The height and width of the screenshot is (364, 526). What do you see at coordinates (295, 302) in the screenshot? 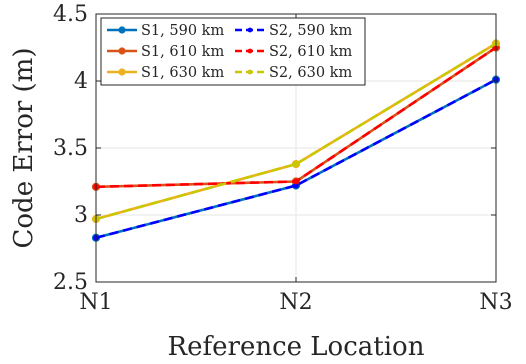
I see `x-tick-label: N2` at bounding box center [295, 302].